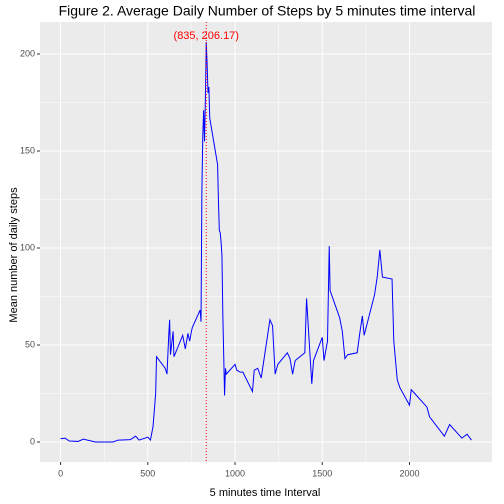  What do you see at coordinates (27, 150) in the screenshot?
I see `y-tick-label: 150` at bounding box center [27, 150].